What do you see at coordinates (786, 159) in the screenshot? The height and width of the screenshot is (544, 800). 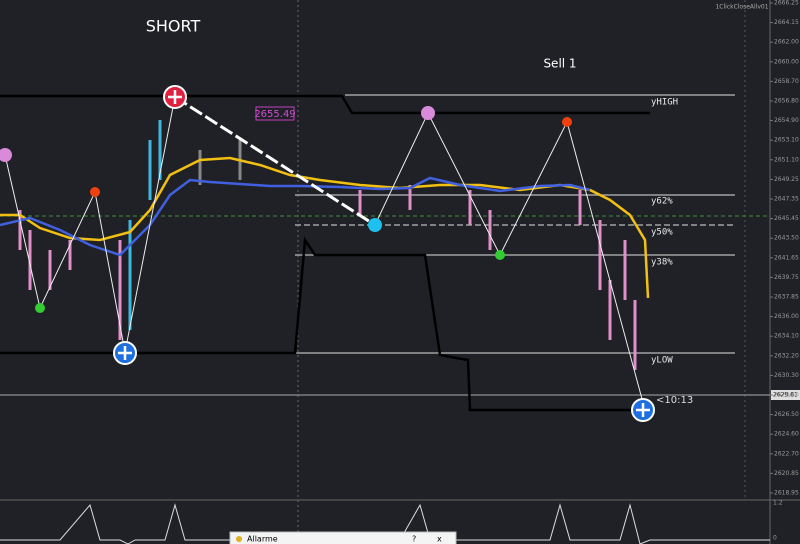 I see `price-tick: 2651.10` at bounding box center [786, 159].